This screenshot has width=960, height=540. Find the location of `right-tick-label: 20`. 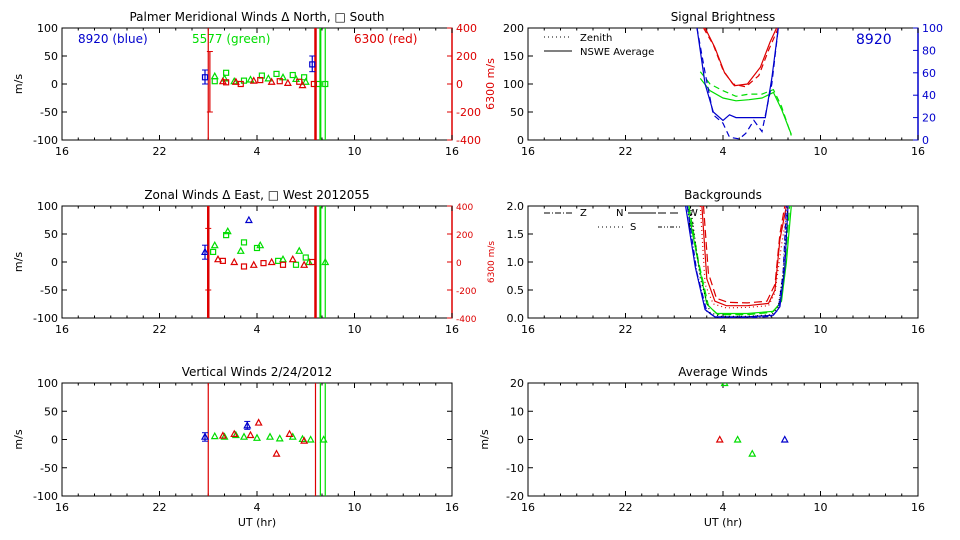

right-tick-label: 20 is located at coordinates (929, 118).